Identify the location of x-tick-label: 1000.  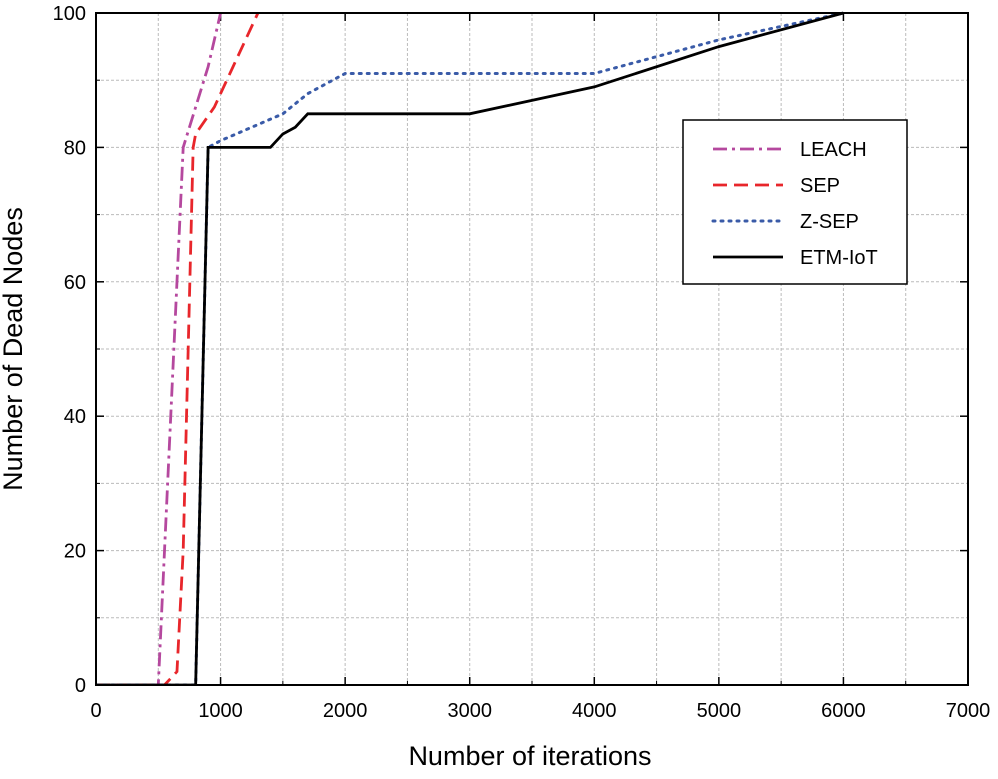
(220, 711).